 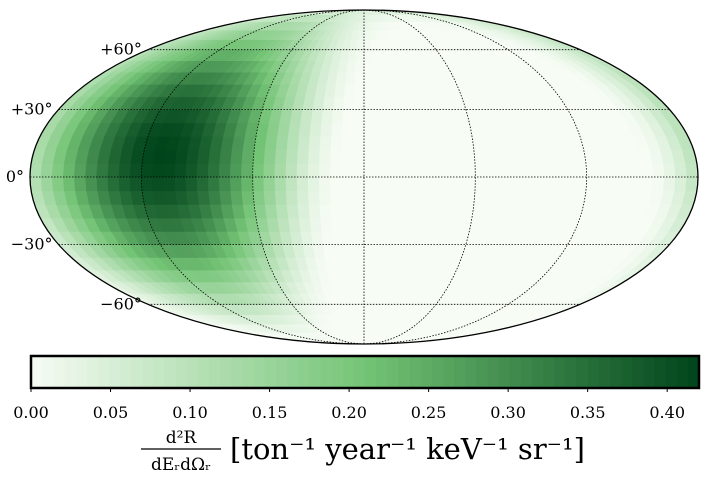 I want to click on colorbar-tick-label: 0.15, so click(x=270, y=412).